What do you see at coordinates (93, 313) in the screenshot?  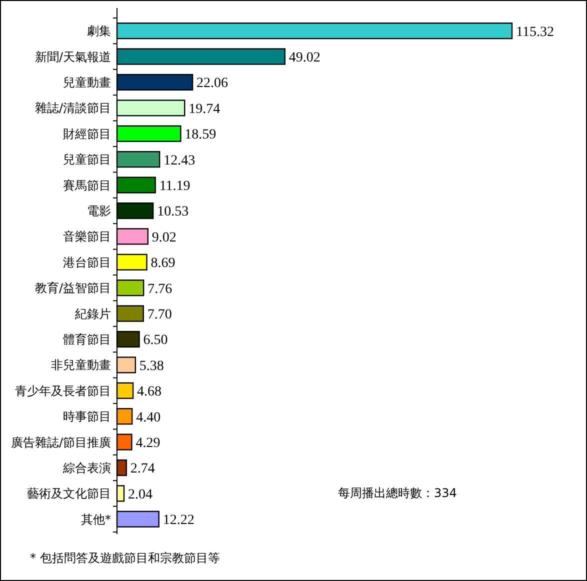 I see `y-tick-label: 紀錄片` at bounding box center [93, 313].